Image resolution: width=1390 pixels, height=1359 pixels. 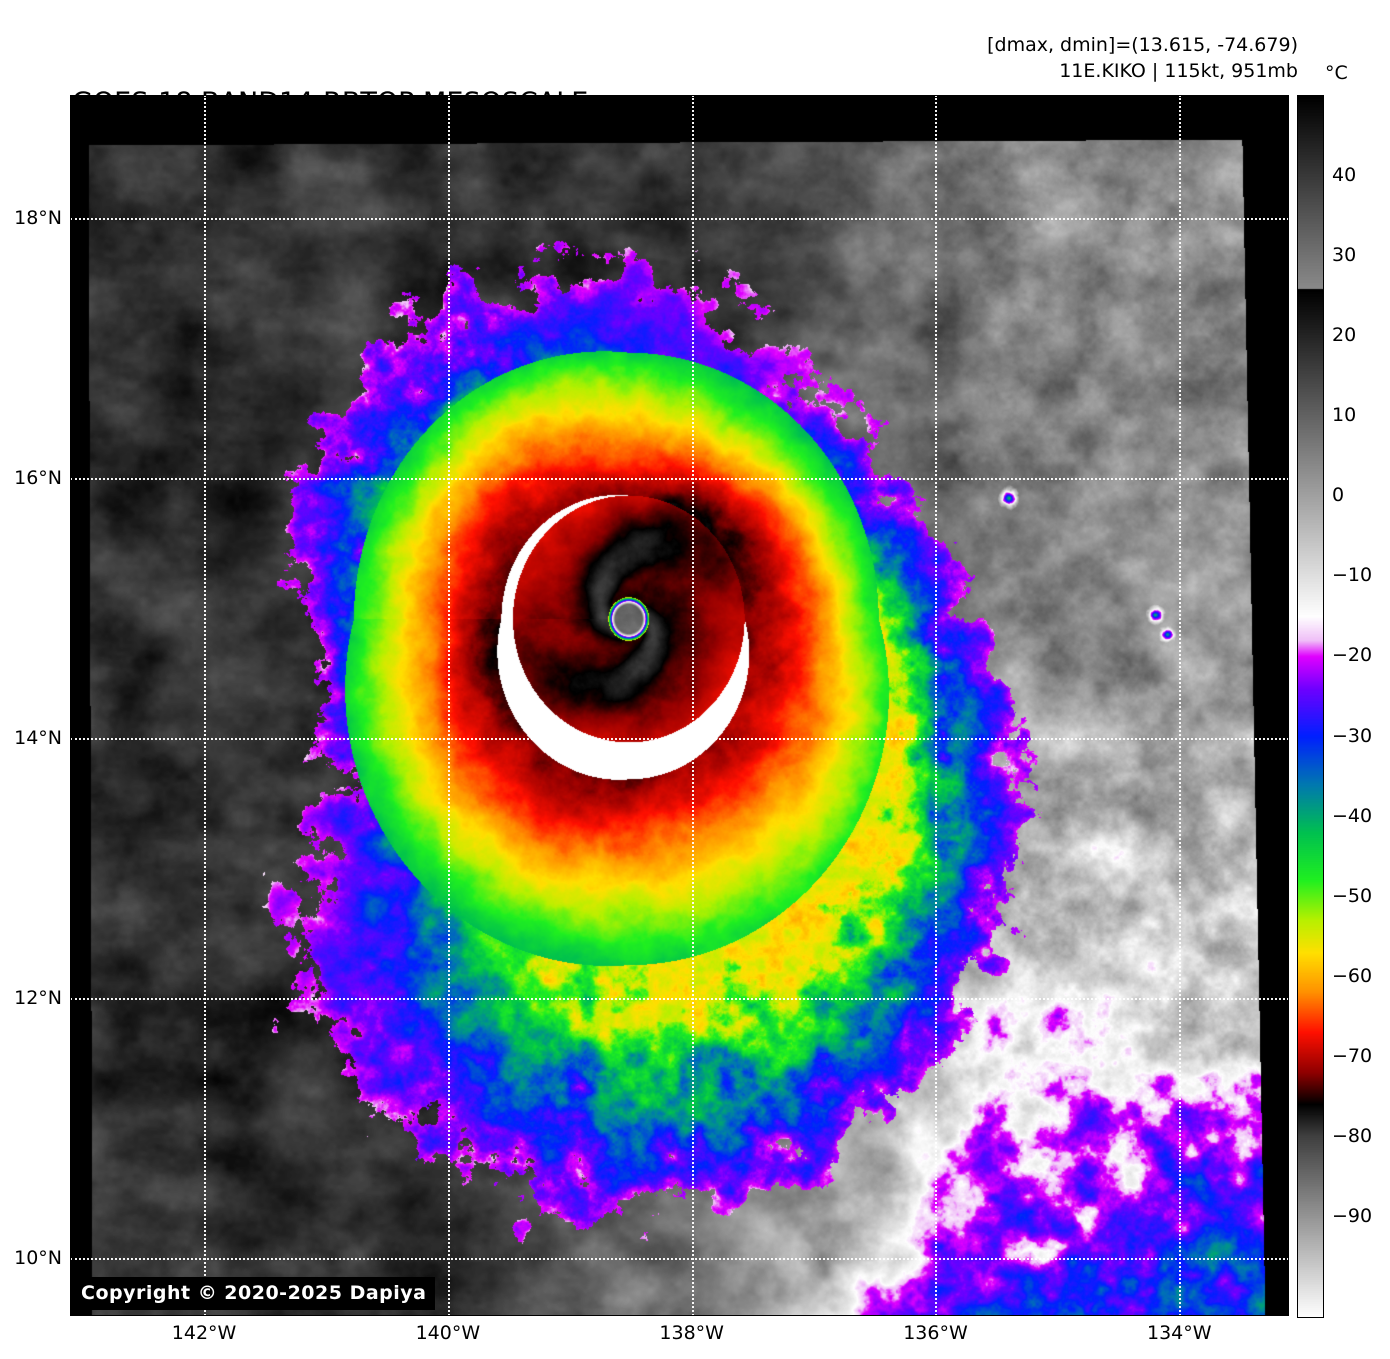 What do you see at coordinates (1352, 1215) in the screenshot?
I see `colorbar-tick-minus90: −90` at bounding box center [1352, 1215].